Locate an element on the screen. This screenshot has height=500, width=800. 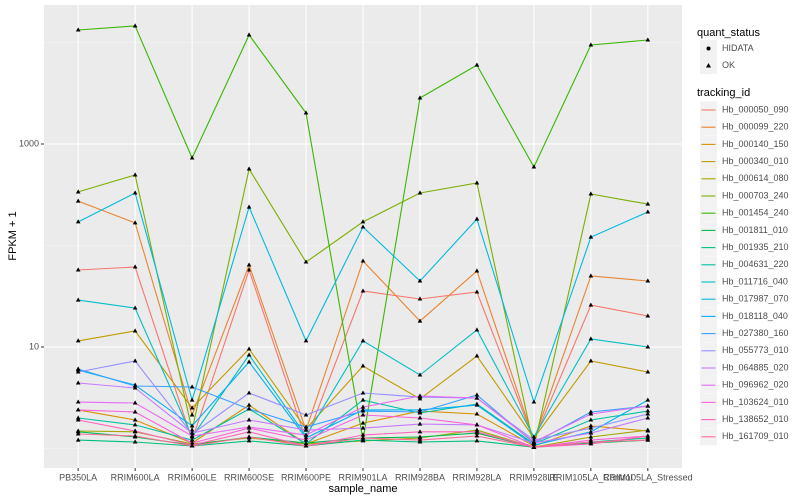
x-tick-label: RRIM105LA_Stressed is located at coordinates (648, 477).